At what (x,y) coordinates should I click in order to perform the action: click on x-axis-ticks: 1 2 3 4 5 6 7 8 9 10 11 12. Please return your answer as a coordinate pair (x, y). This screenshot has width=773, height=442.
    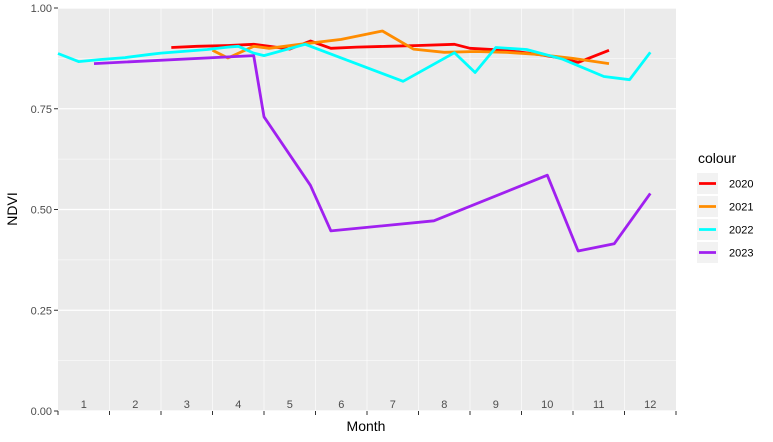
    Looking at the image, I should click on (367, 407).